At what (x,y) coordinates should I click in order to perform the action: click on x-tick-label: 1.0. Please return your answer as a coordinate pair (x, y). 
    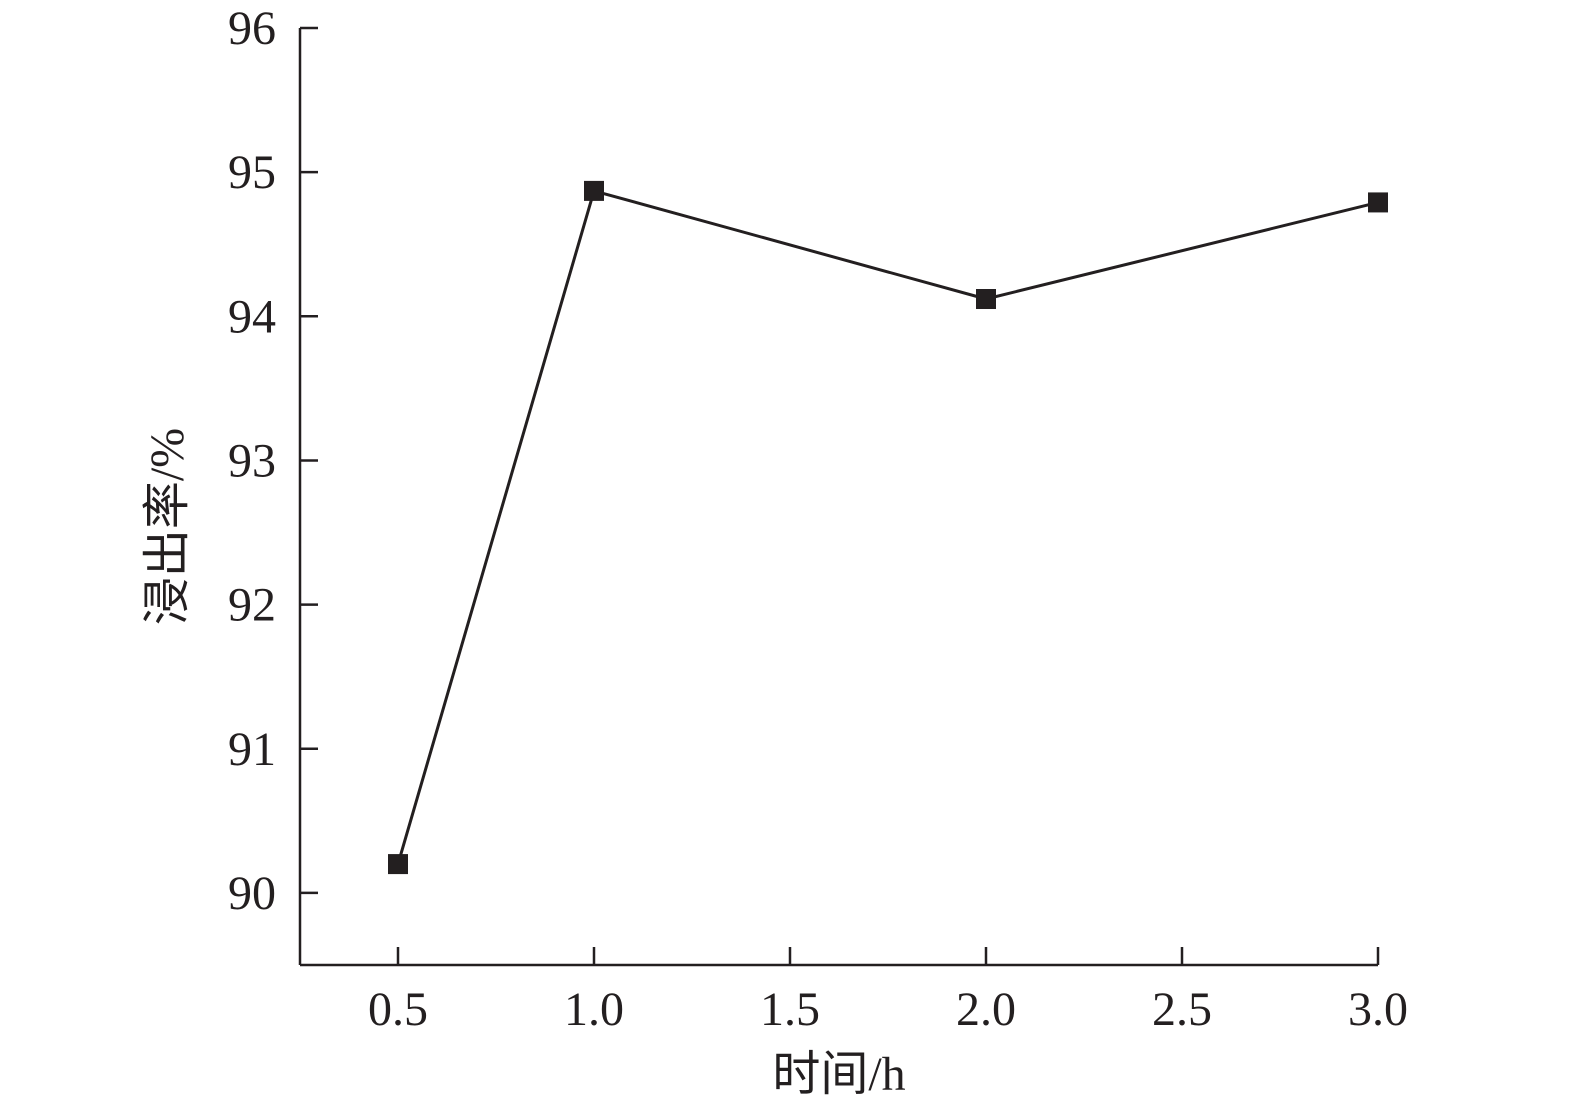
    Looking at the image, I should click on (594, 1009).